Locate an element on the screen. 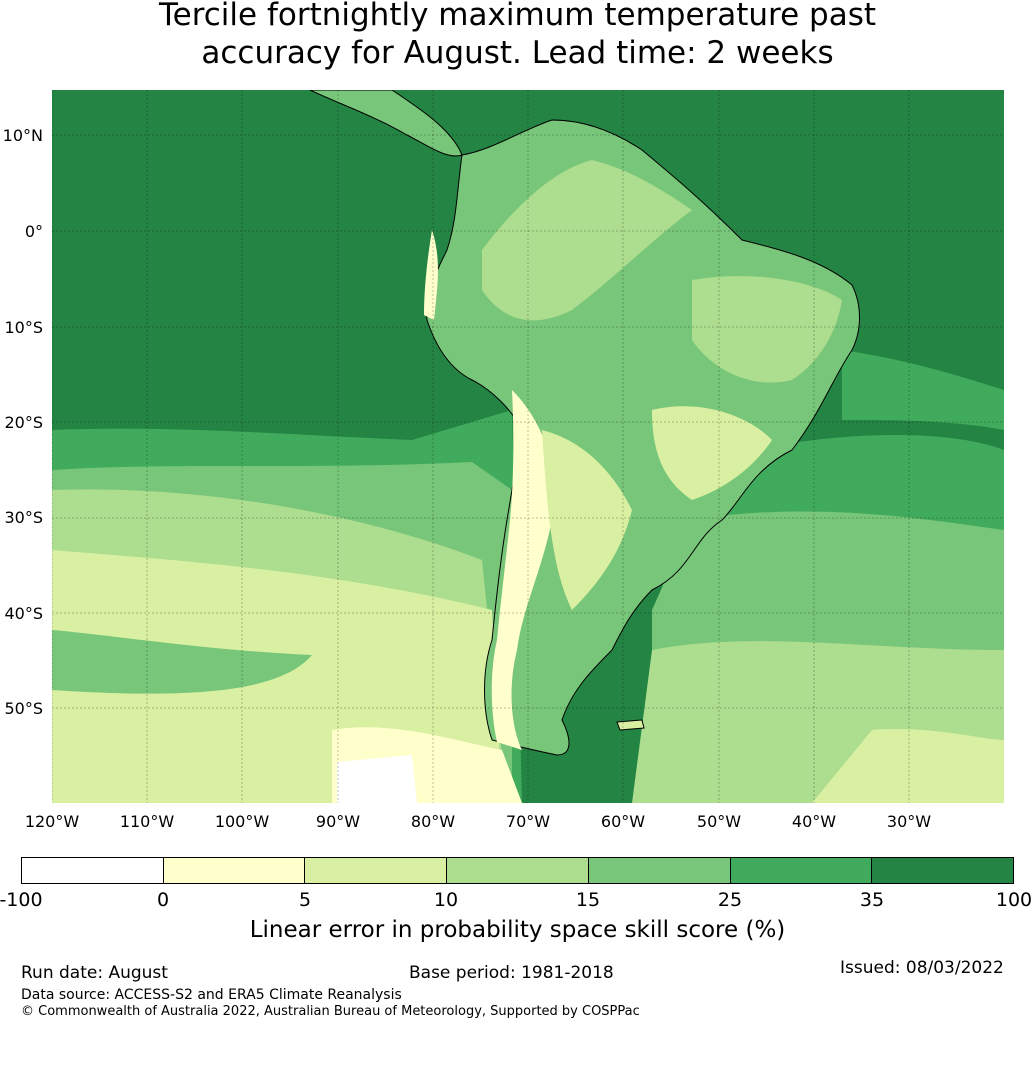 This screenshot has height=1065, width=1035. lon-label-60w: 60°W is located at coordinates (623, 821).